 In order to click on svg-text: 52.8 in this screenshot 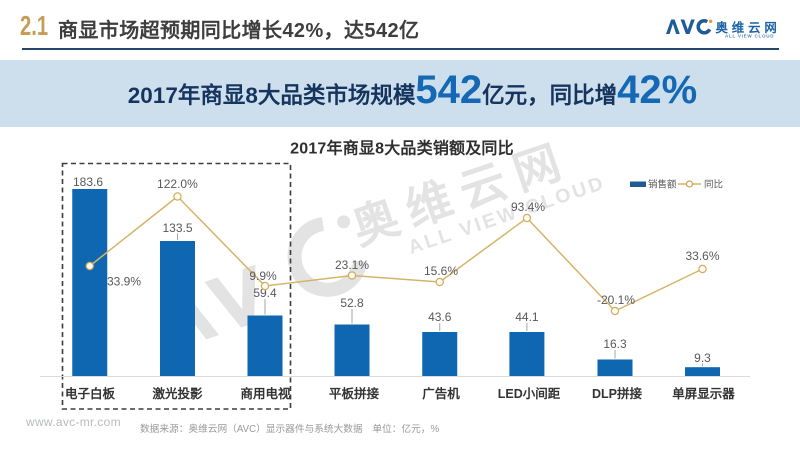, I will do `click(352, 303)`.